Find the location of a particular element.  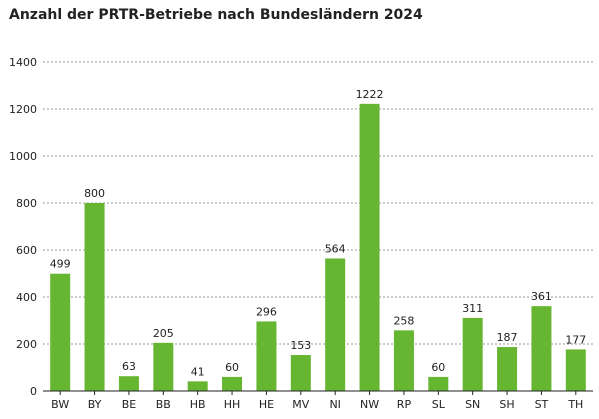

data-label-st: 361 is located at coordinates (541, 296).